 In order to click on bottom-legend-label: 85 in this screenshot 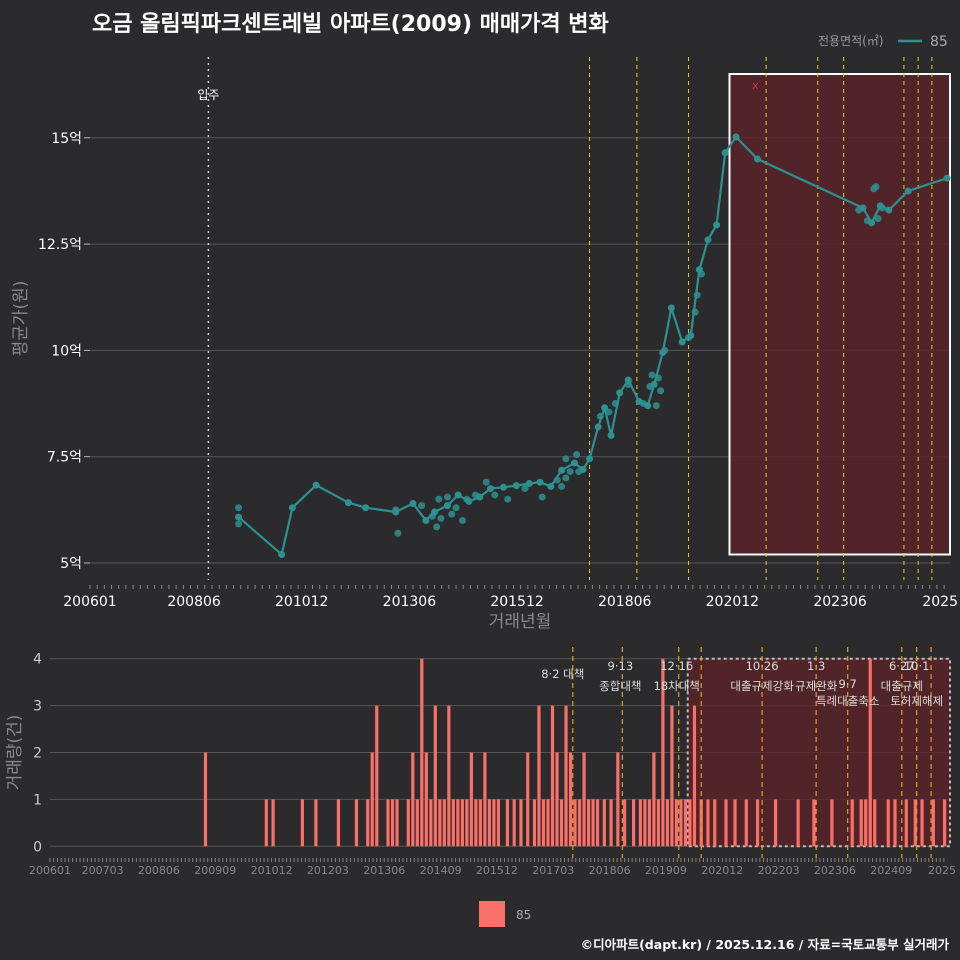, I will do `click(523, 915)`.